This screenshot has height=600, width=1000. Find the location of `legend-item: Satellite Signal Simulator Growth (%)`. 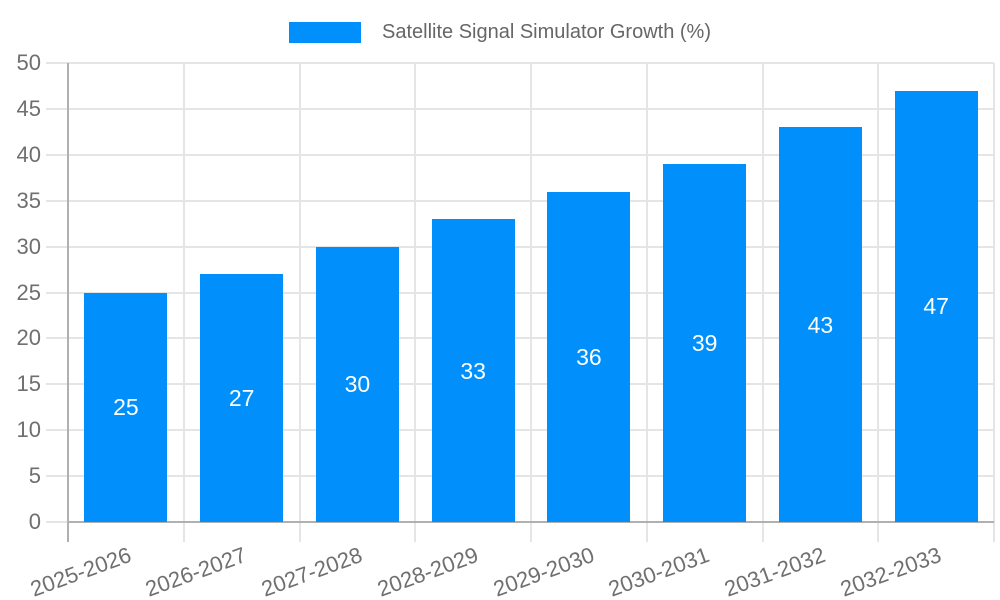

legend-item: Satellite Signal Simulator Growth (%) is located at coordinates (500, 32).